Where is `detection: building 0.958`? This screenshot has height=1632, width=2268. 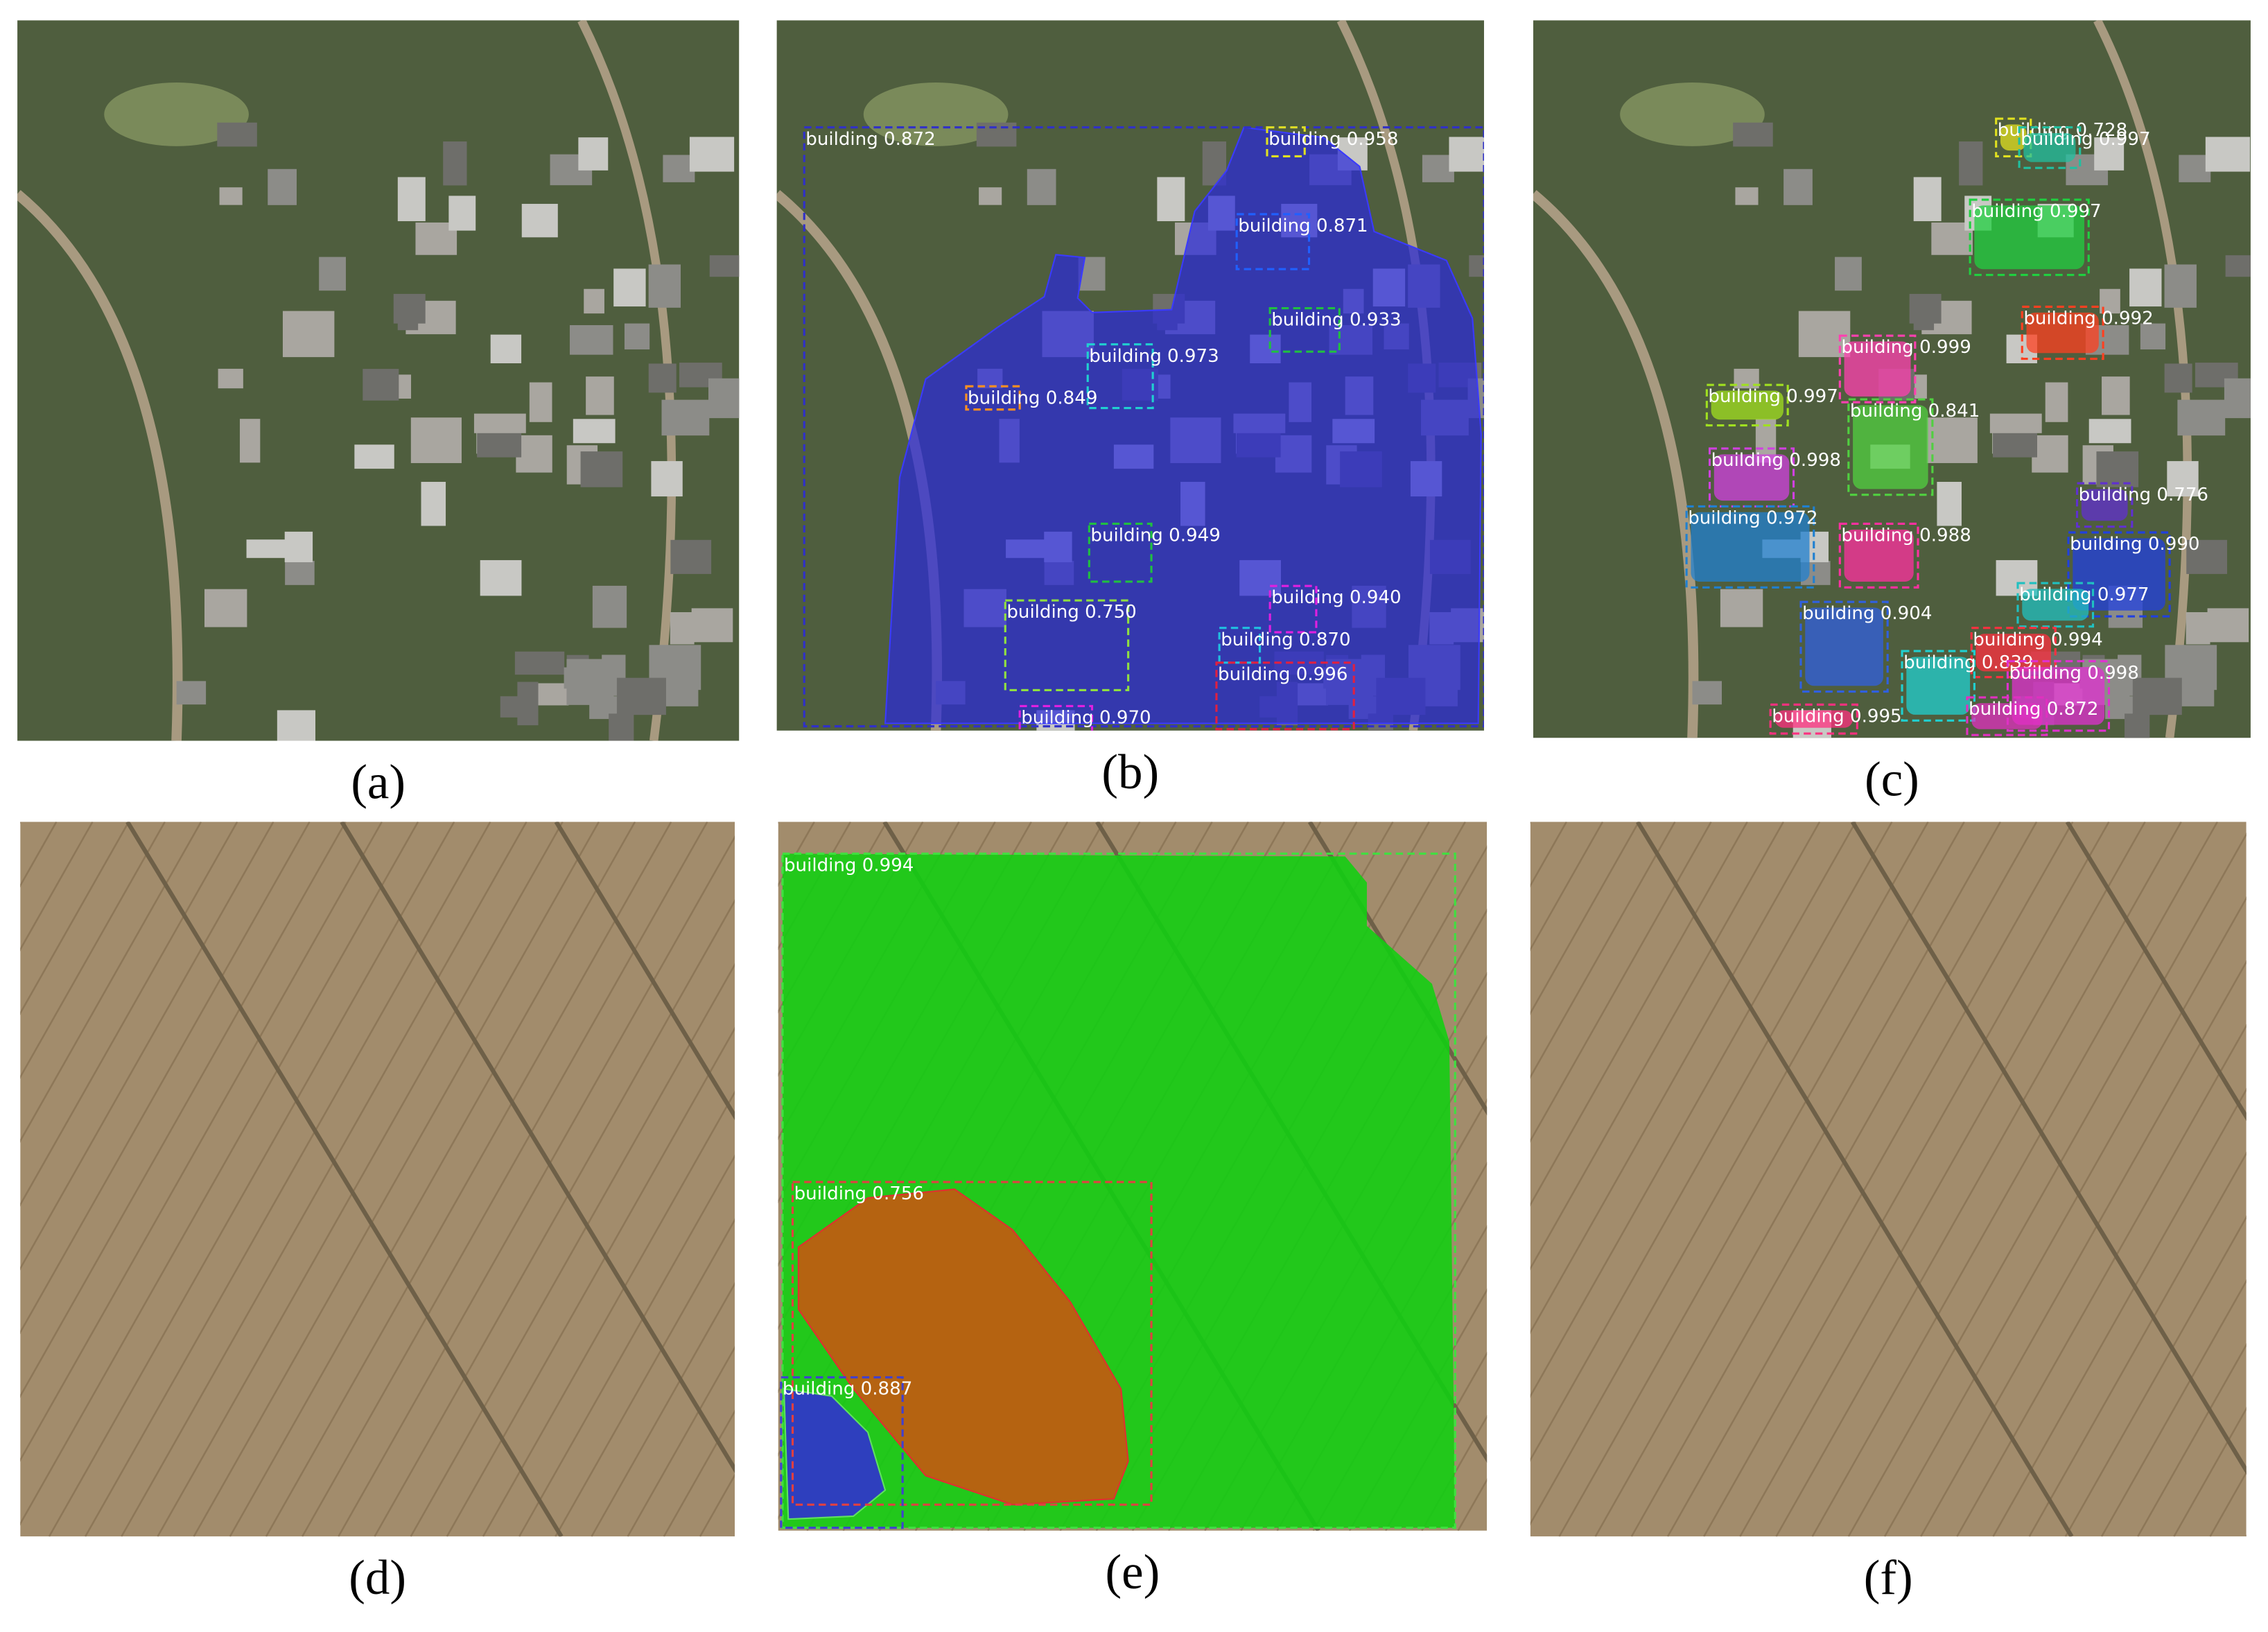
detection: building 0.958 is located at coordinates (1332, 142).